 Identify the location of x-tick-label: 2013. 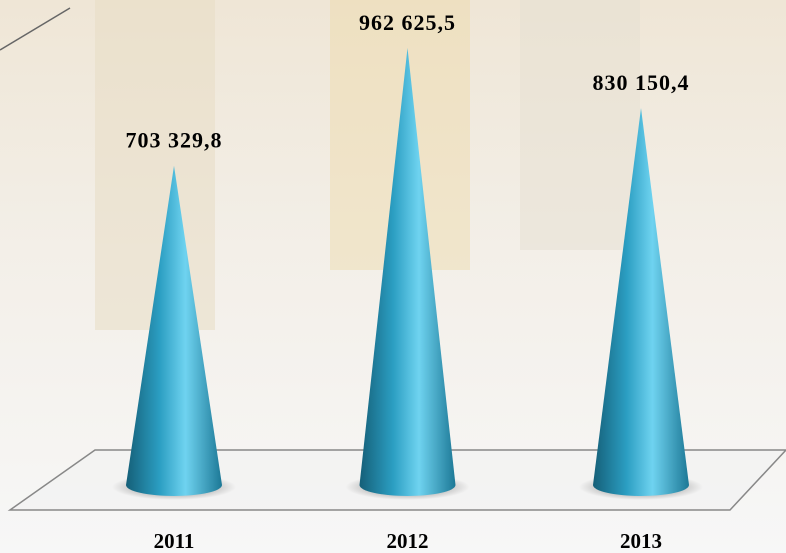
(641, 541).